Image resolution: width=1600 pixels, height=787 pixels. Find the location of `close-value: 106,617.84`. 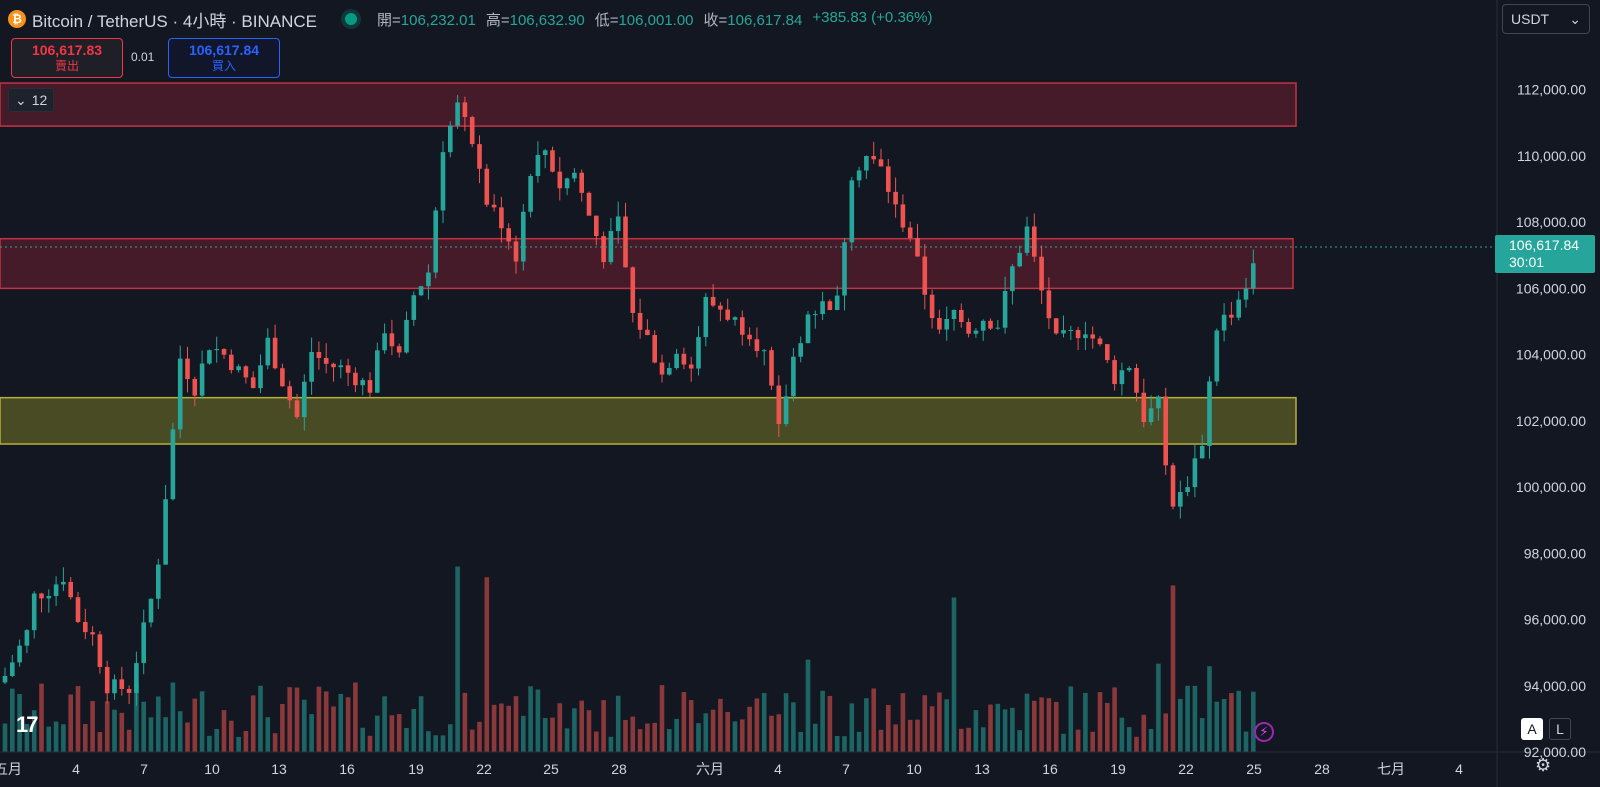

close-value: 106,617.84 is located at coordinates (765, 20).